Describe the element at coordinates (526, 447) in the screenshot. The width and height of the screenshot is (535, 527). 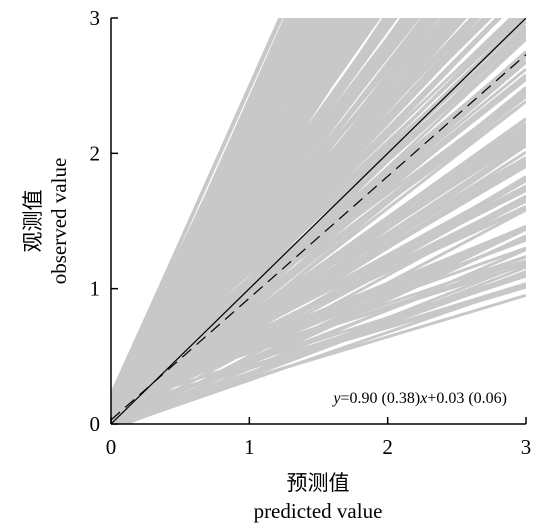
I see `x-tick-label: 3` at that location.